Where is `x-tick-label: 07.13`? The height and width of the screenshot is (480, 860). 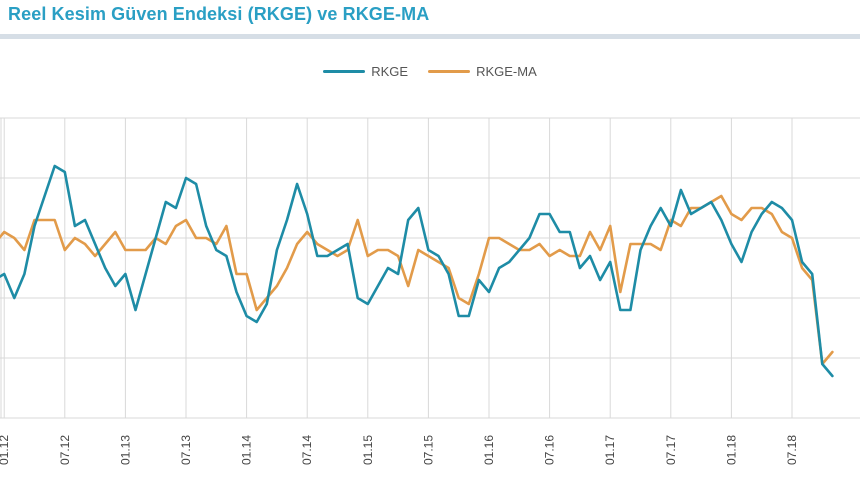 x-tick-label: 07.13 is located at coordinates (186, 450).